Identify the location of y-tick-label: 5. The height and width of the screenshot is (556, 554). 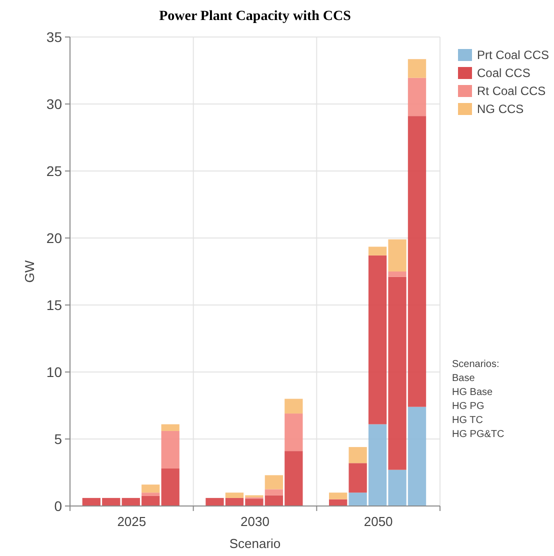
(58, 438).